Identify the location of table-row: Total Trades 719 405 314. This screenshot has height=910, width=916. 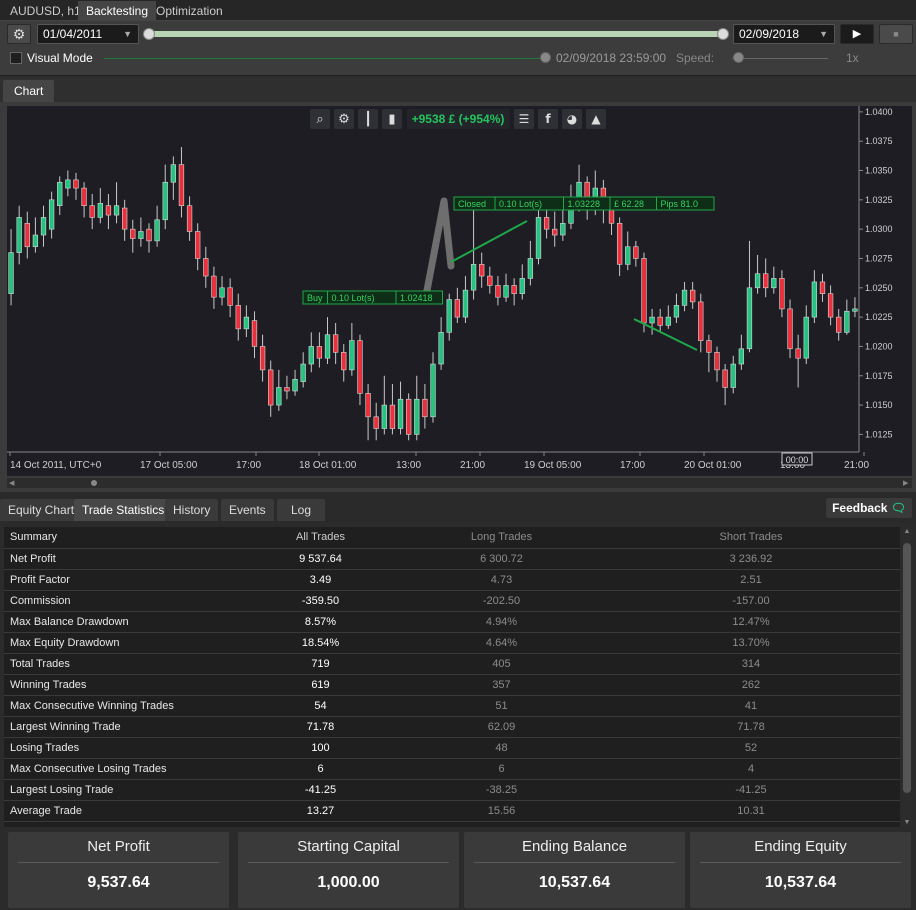
(452, 664).